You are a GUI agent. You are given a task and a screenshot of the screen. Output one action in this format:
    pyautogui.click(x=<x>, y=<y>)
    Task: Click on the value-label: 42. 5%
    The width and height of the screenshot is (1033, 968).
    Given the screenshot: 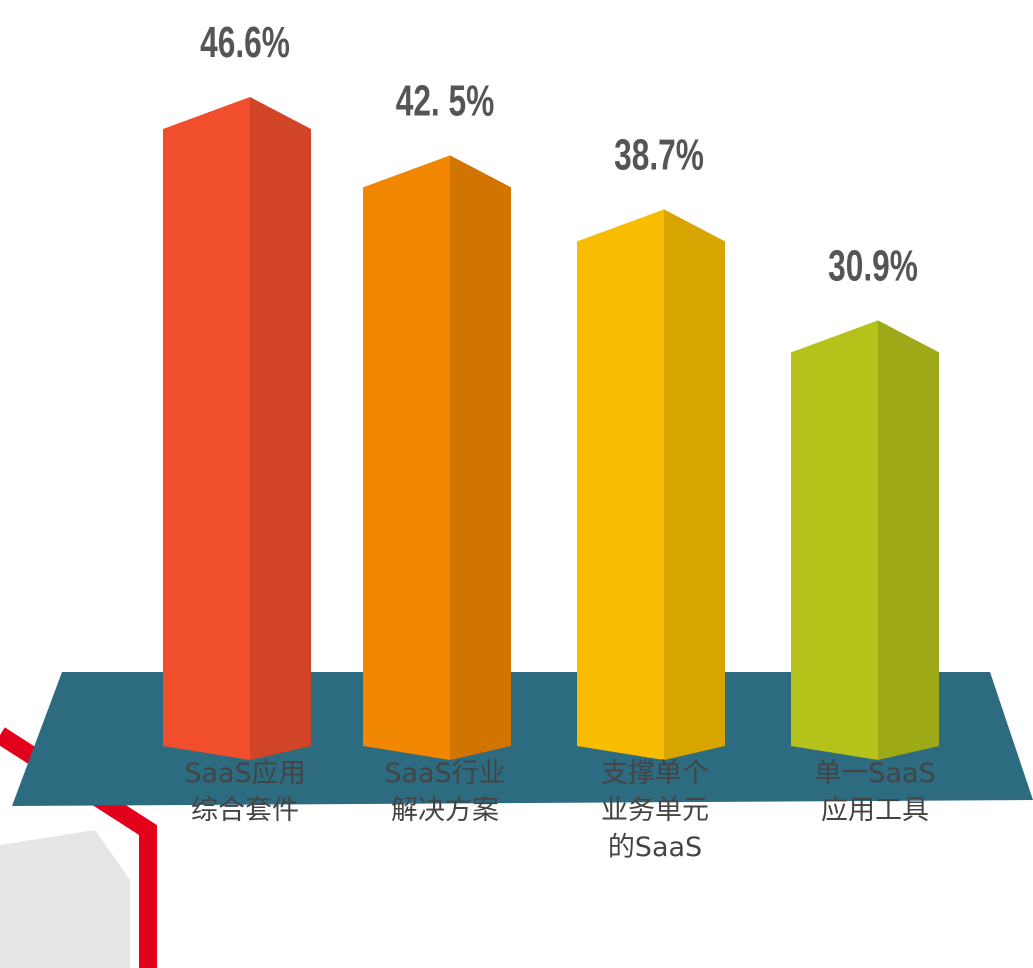 What is the action you would take?
    pyautogui.click(x=445, y=100)
    